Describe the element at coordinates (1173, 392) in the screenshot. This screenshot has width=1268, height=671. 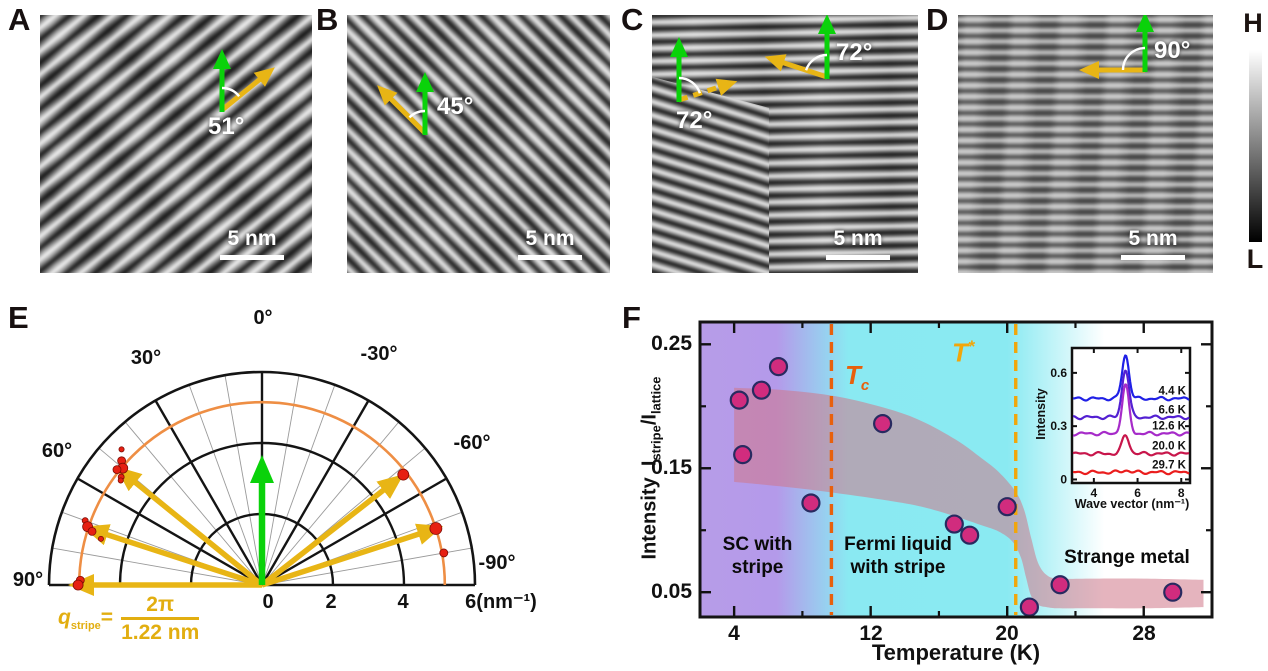
I see `svg-text: 4.4 K` at that location.